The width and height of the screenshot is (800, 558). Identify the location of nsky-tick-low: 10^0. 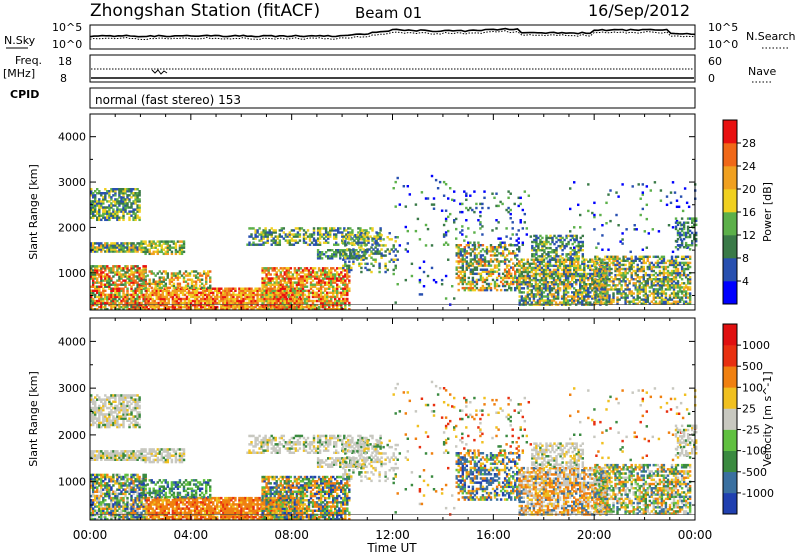
(67, 44).